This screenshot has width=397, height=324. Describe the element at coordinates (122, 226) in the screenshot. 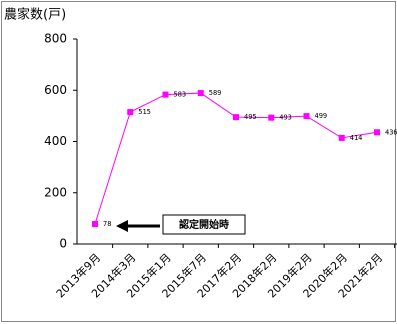

I see `annotation-arrowhead` at that location.